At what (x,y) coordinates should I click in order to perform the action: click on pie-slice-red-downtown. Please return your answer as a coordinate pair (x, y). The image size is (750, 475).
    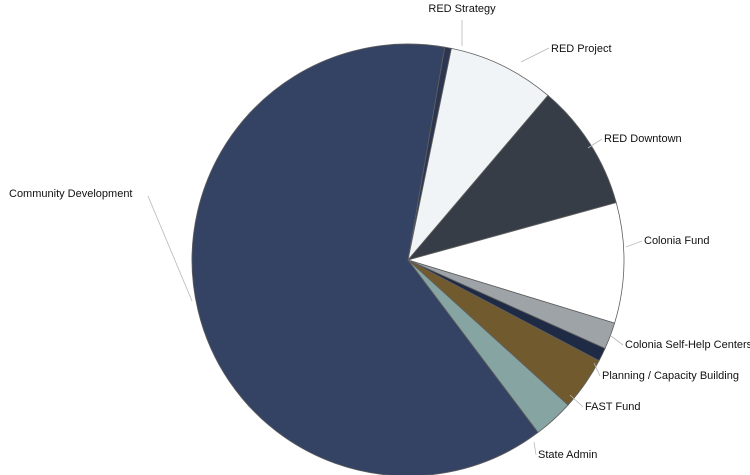
    Looking at the image, I should click on (511, 177).